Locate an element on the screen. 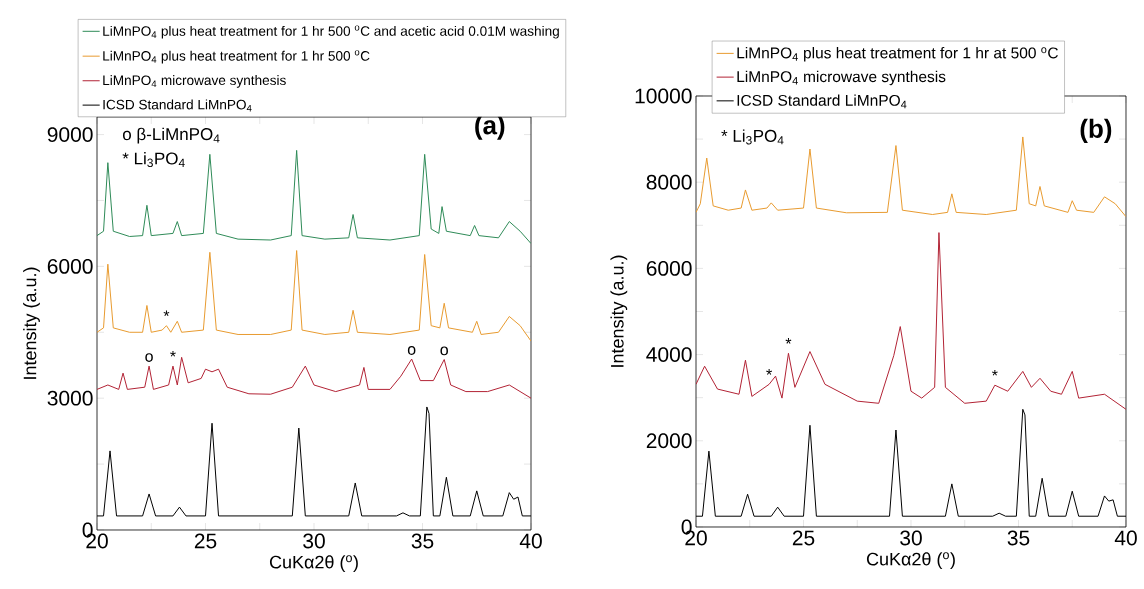 The width and height of the screenshot is (1144, 589). y-tick-label: 9000 is located at coordinates (70, 134).